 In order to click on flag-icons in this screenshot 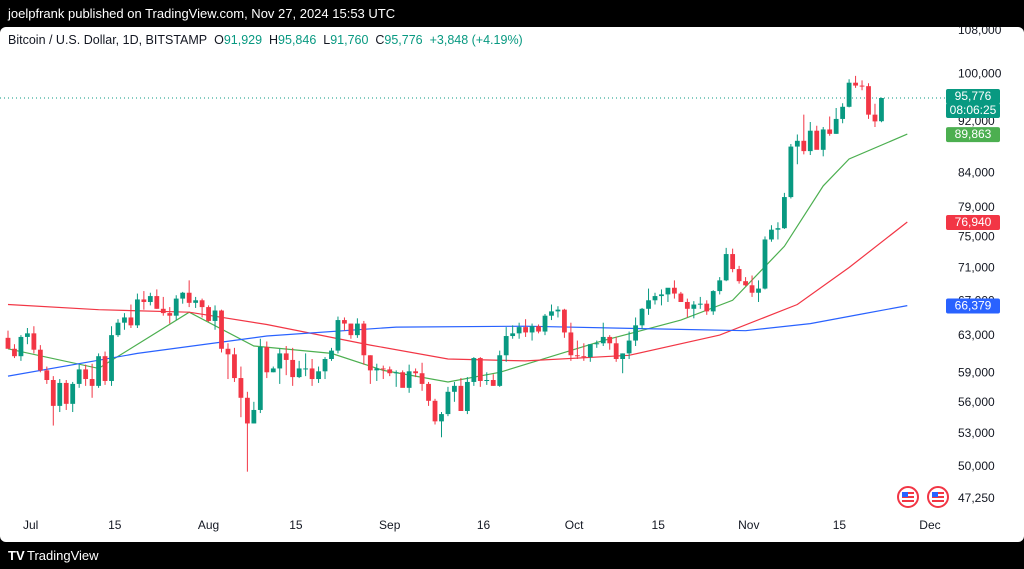, I will do `click(923, 497)`.